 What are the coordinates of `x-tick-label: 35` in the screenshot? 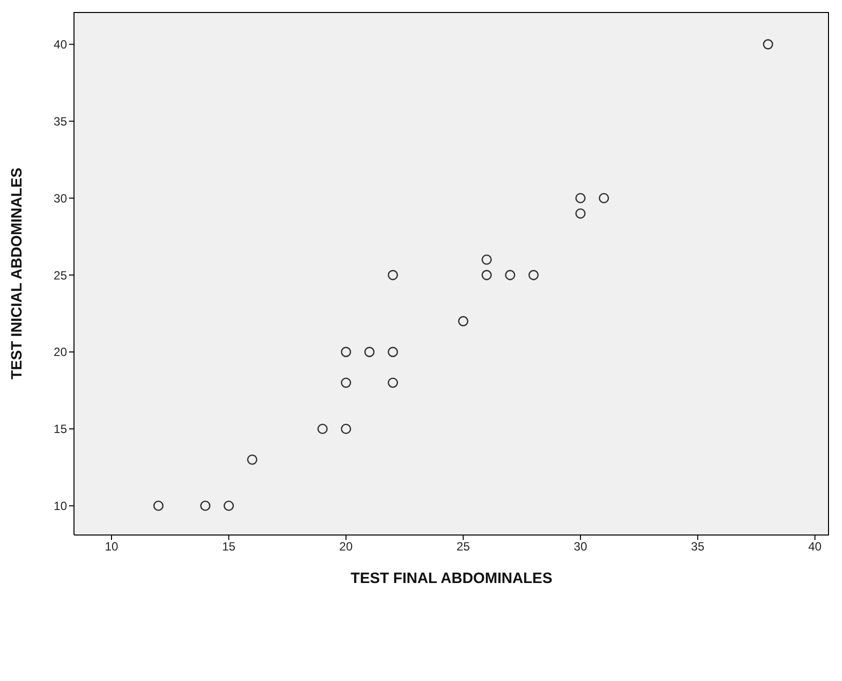 It's located at (698, 547).